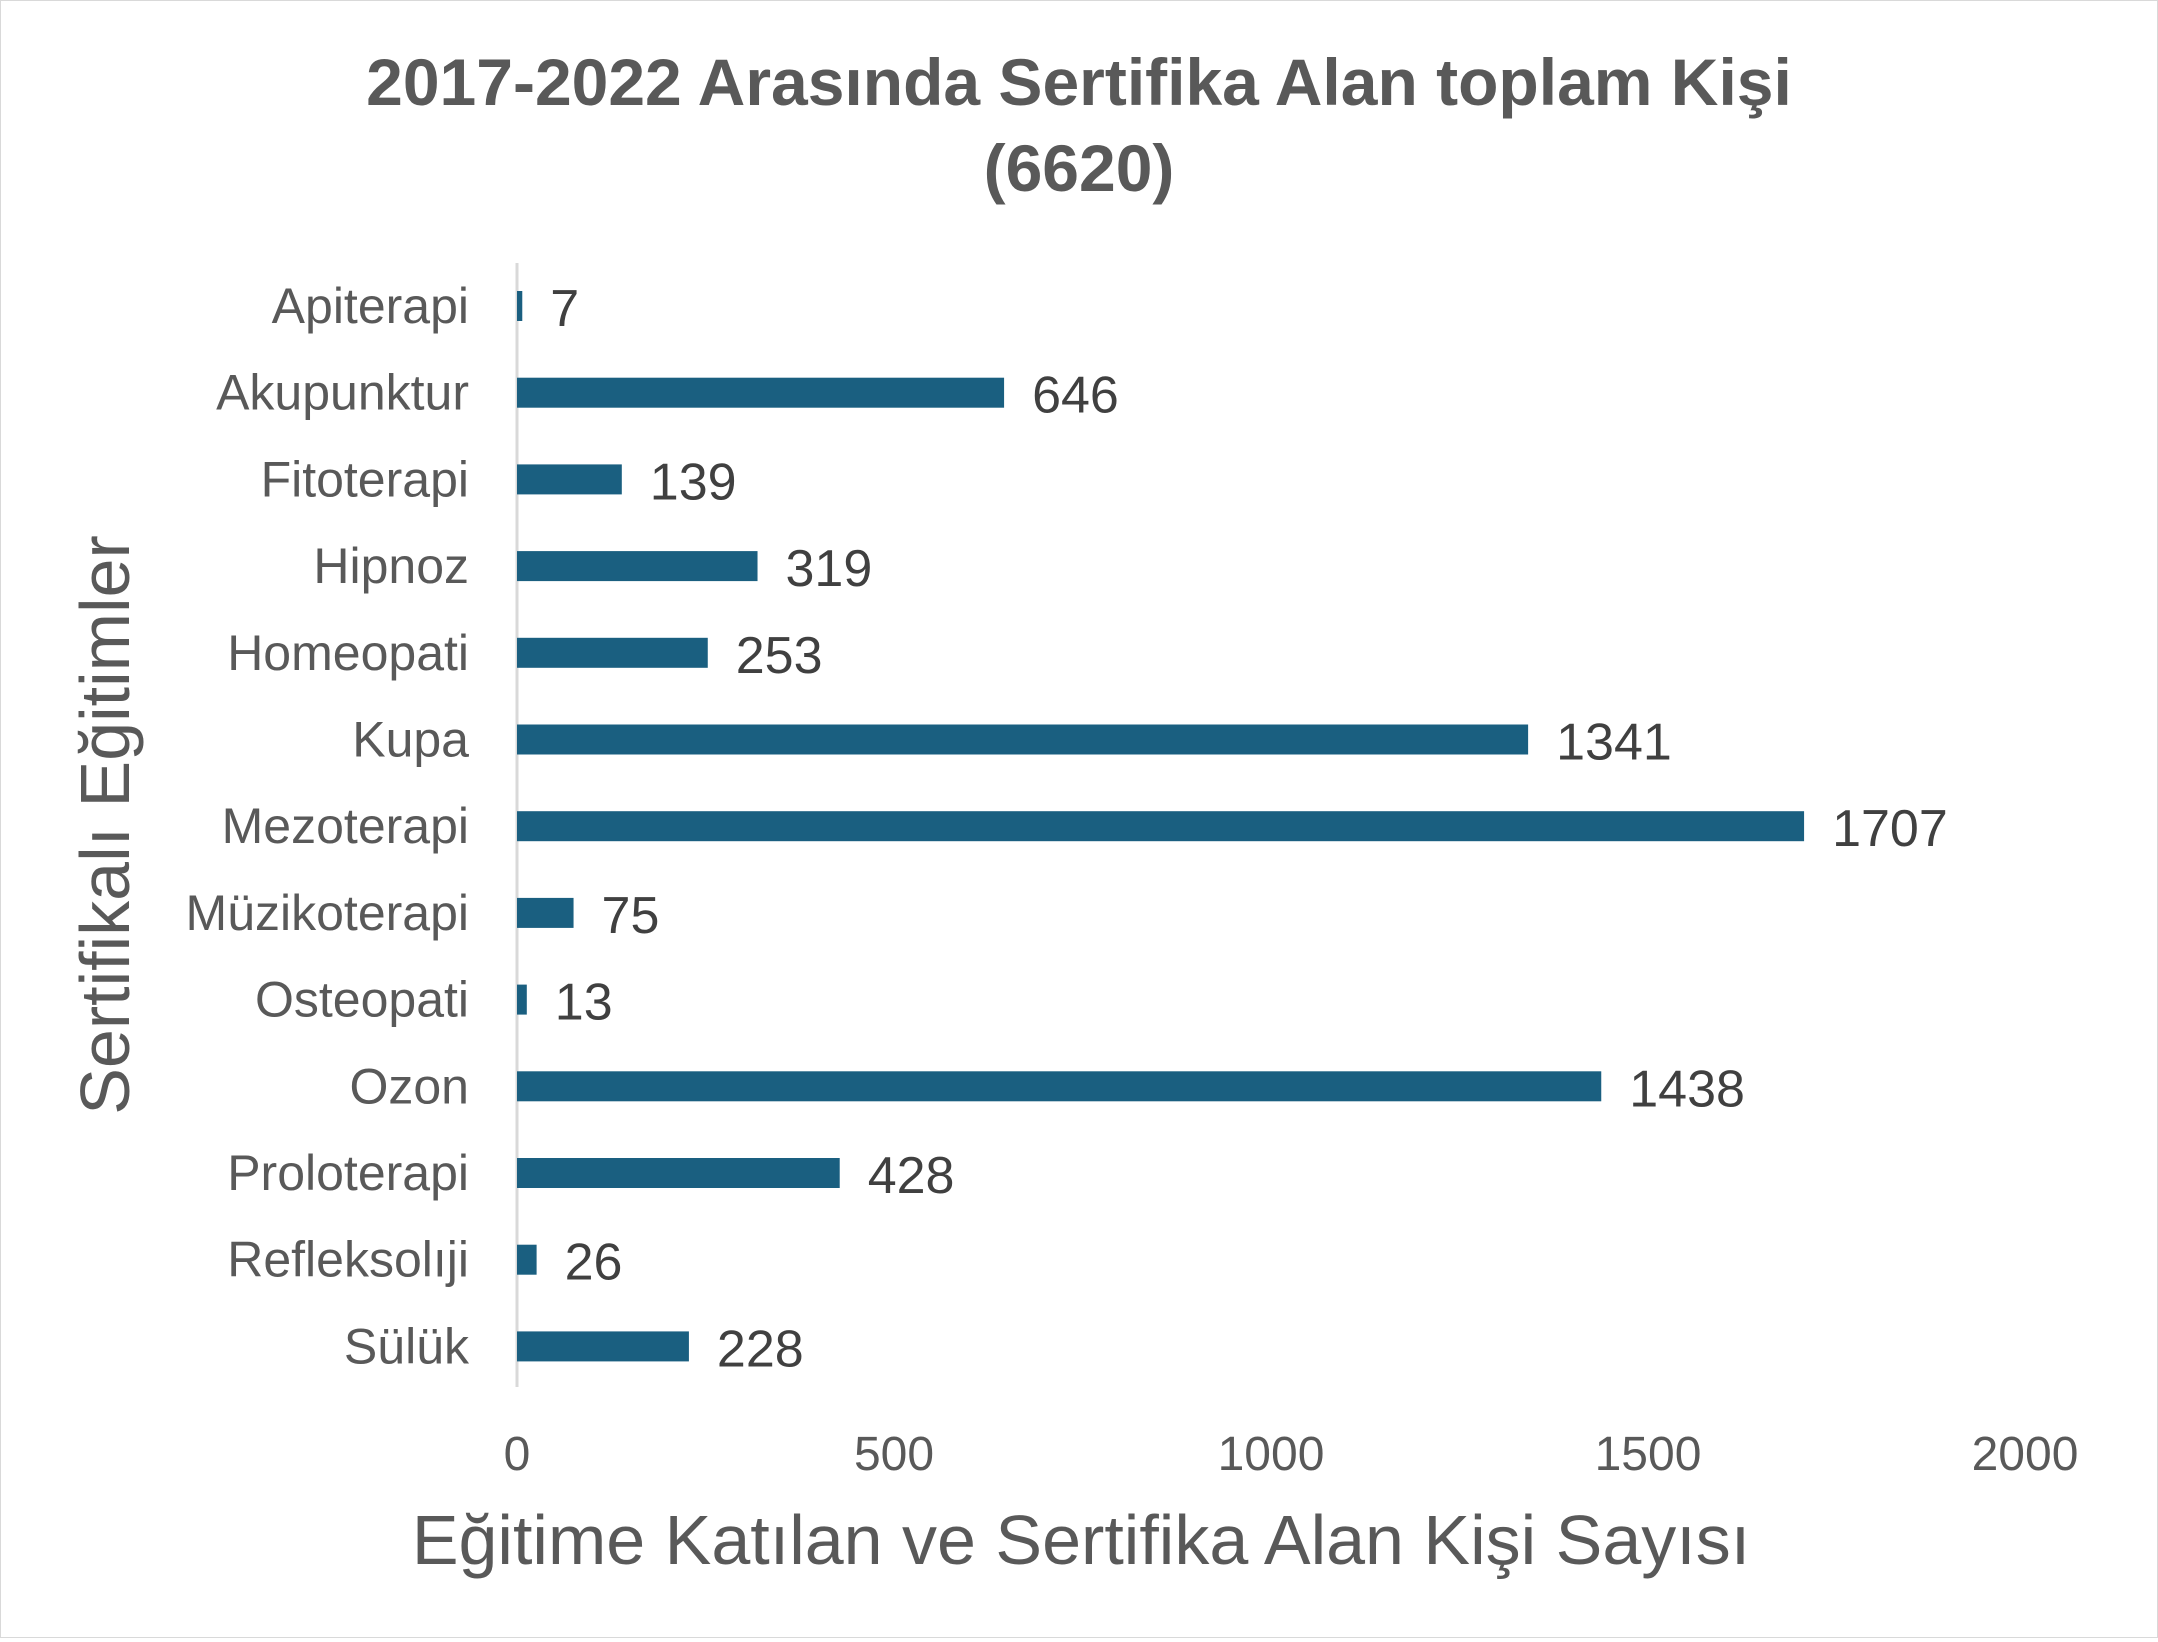  I want to click on category-label: Proloterapi, so click(348, 1173).